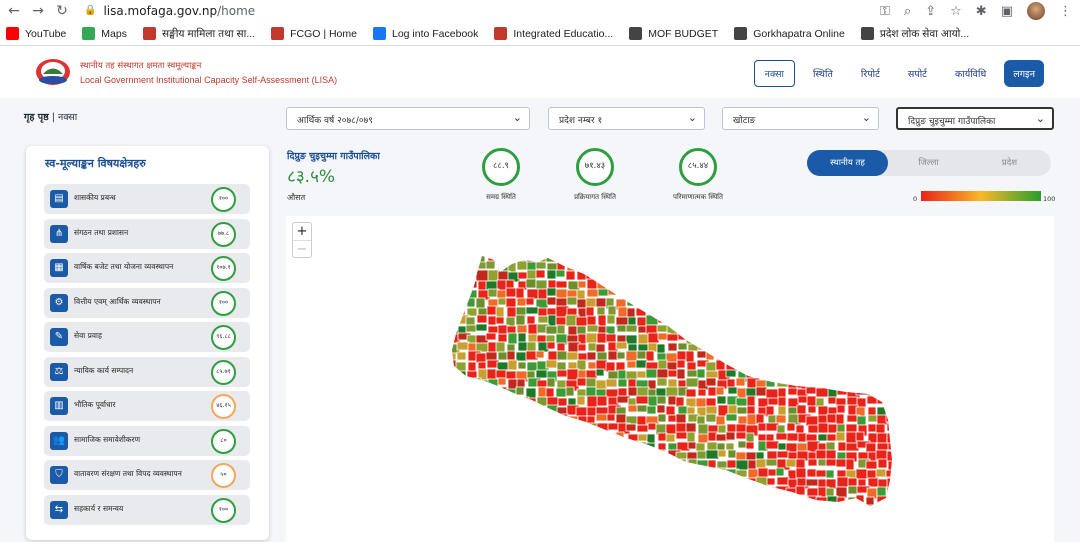 The height and width of the screenshot is (542, 1080). Describe the element at coordinates (147, 268) in the screenshot. I see `assessment-area-item: ▦ वार्षिक बजेट तथा योजना व्यवस्थापन १०७.१` at that location.